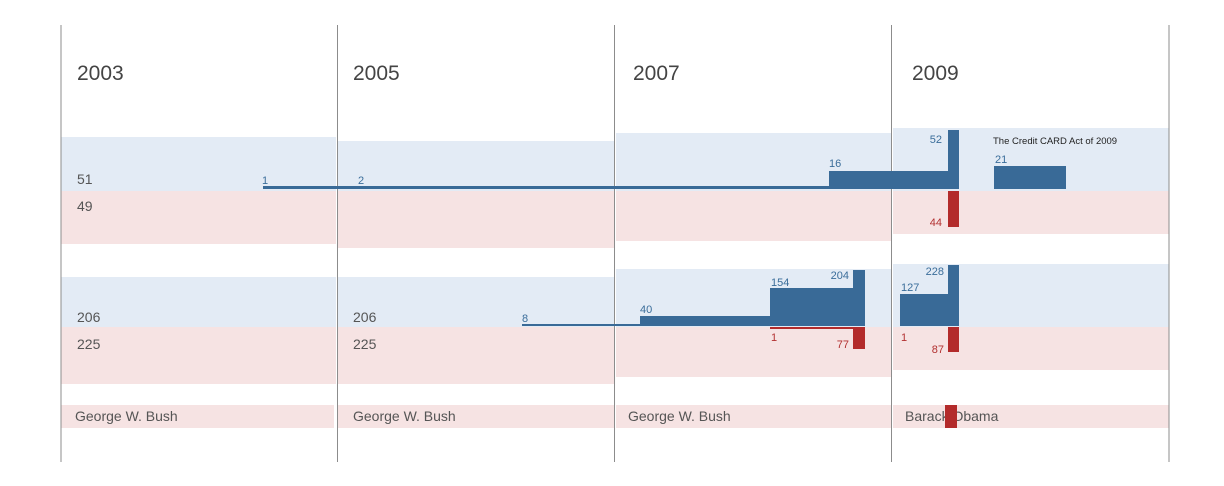 The width and height of the screenshot is (1224, 486). Describe the element at coordinates (935, 272) in the screenshot. I see `value-label: 228` at that location.